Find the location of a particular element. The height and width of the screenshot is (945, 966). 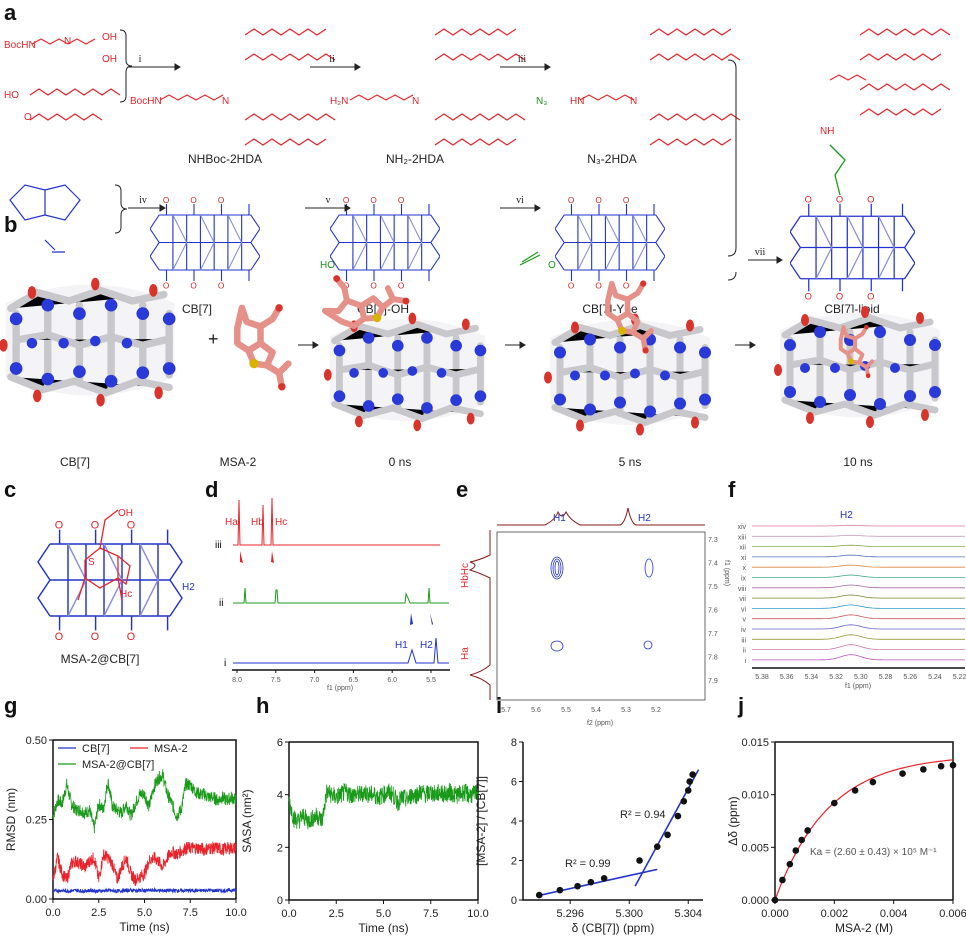

peak-label-hb: Hb is located at coordinates (257, 522).